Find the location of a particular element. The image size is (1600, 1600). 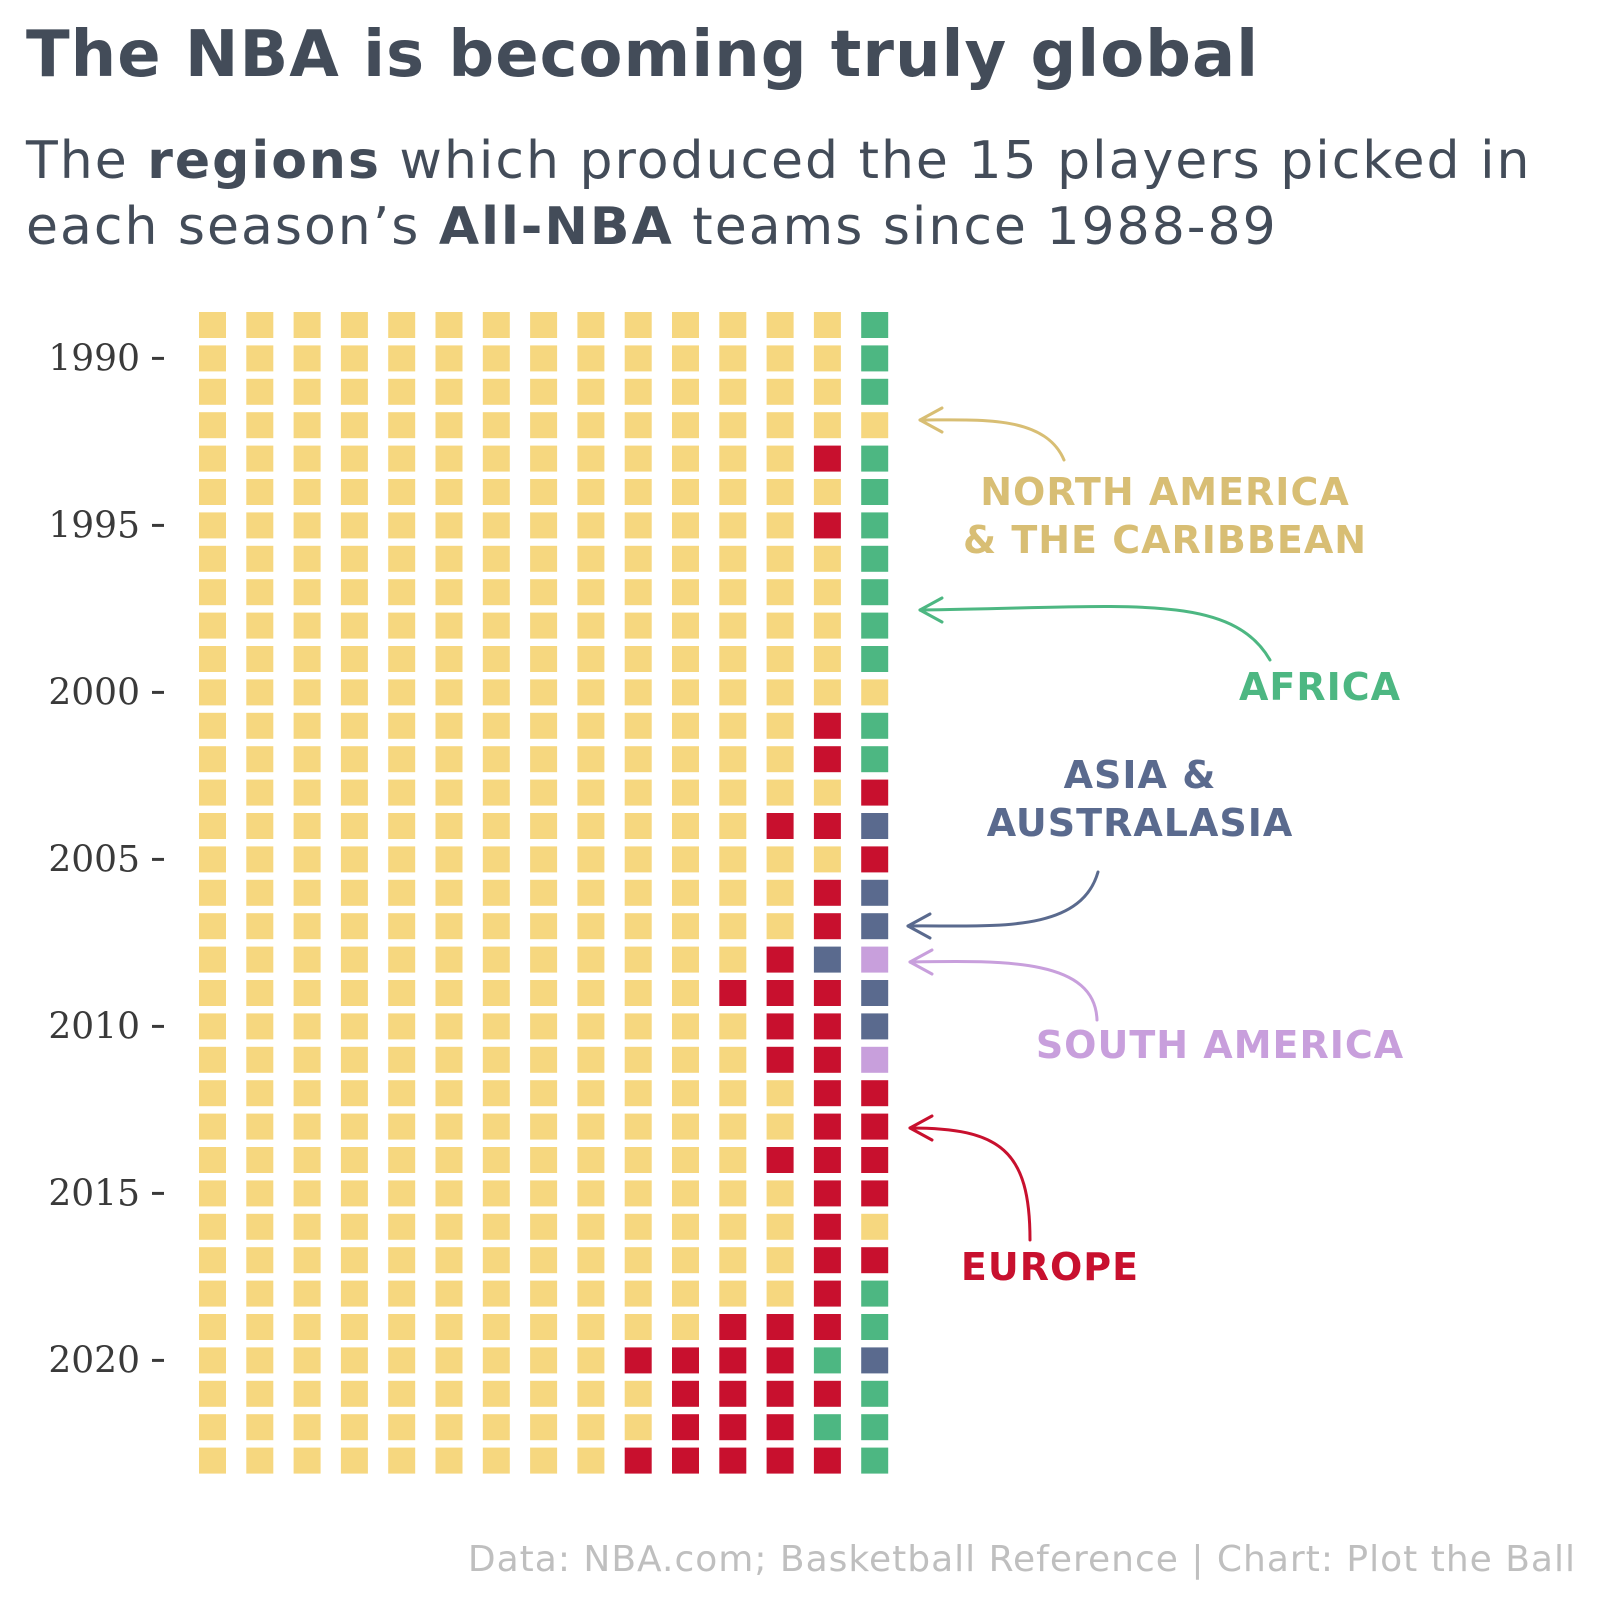

subtitle-bold-regions: regions is located at coordinates (264, 161).